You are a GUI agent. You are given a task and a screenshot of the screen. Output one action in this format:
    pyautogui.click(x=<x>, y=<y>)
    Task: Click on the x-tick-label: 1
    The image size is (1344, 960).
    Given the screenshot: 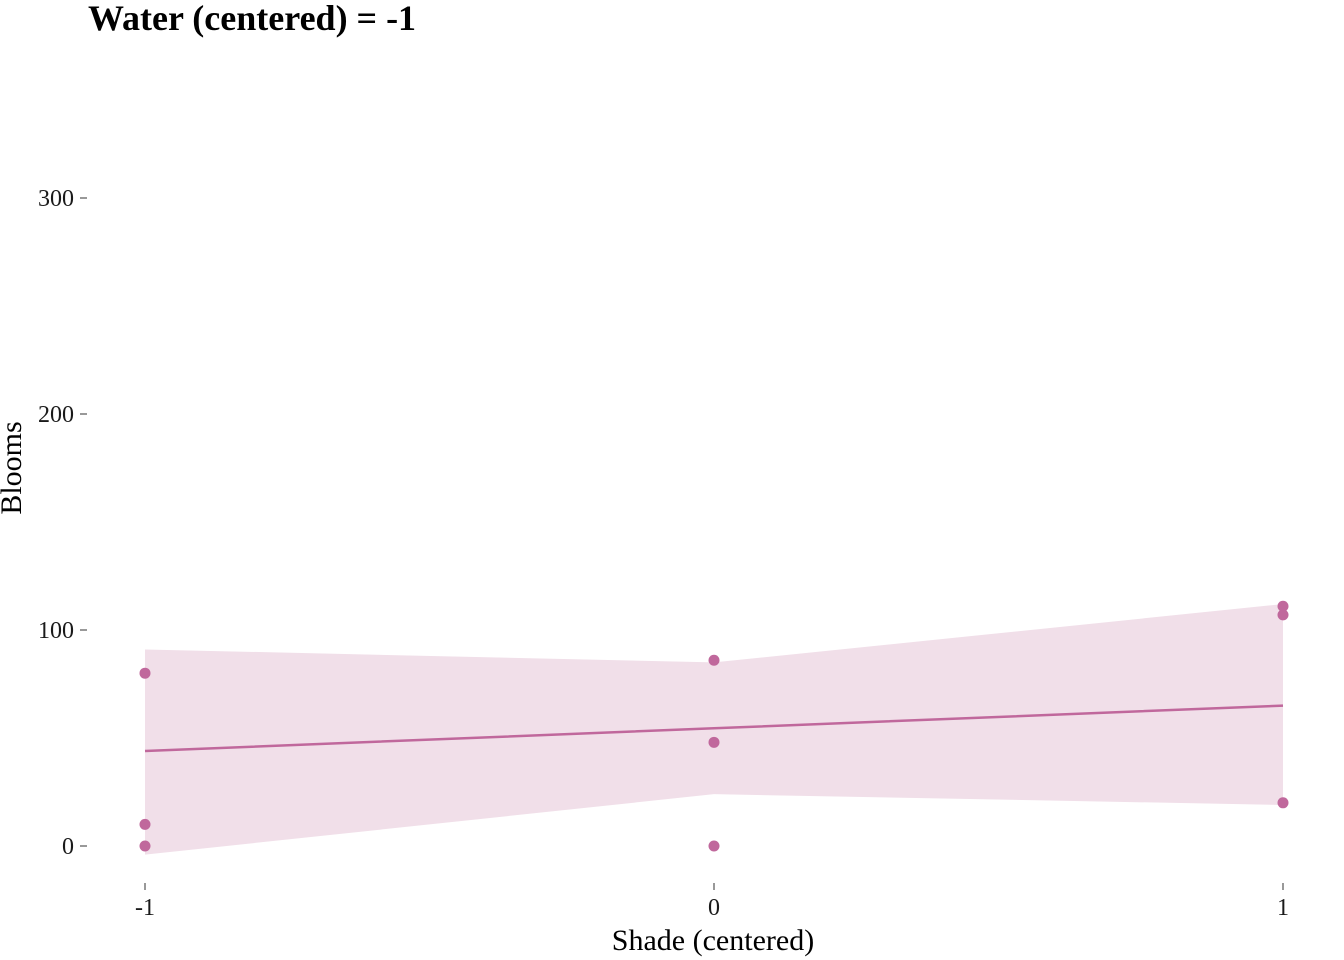 What is the action you would take?
    pyautogui.click(x=1283, y=908)
    